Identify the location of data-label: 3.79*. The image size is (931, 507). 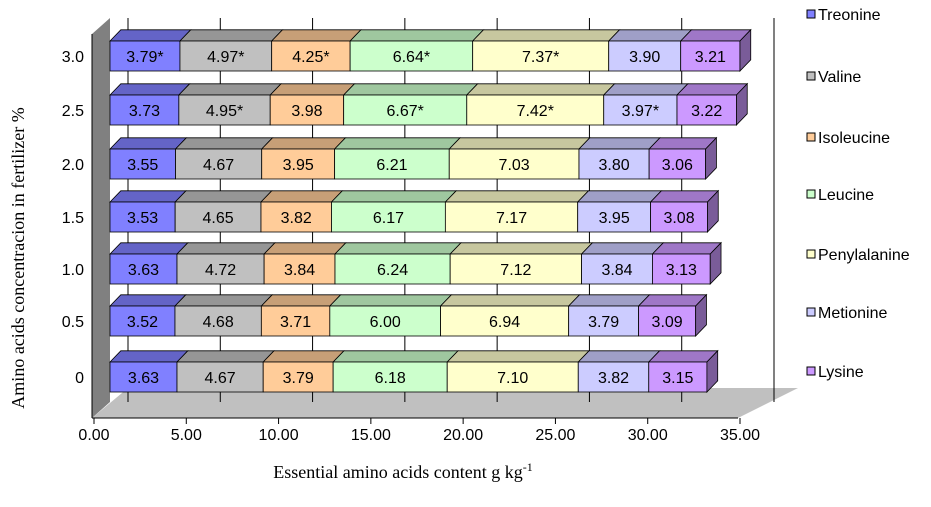
(144, 57).